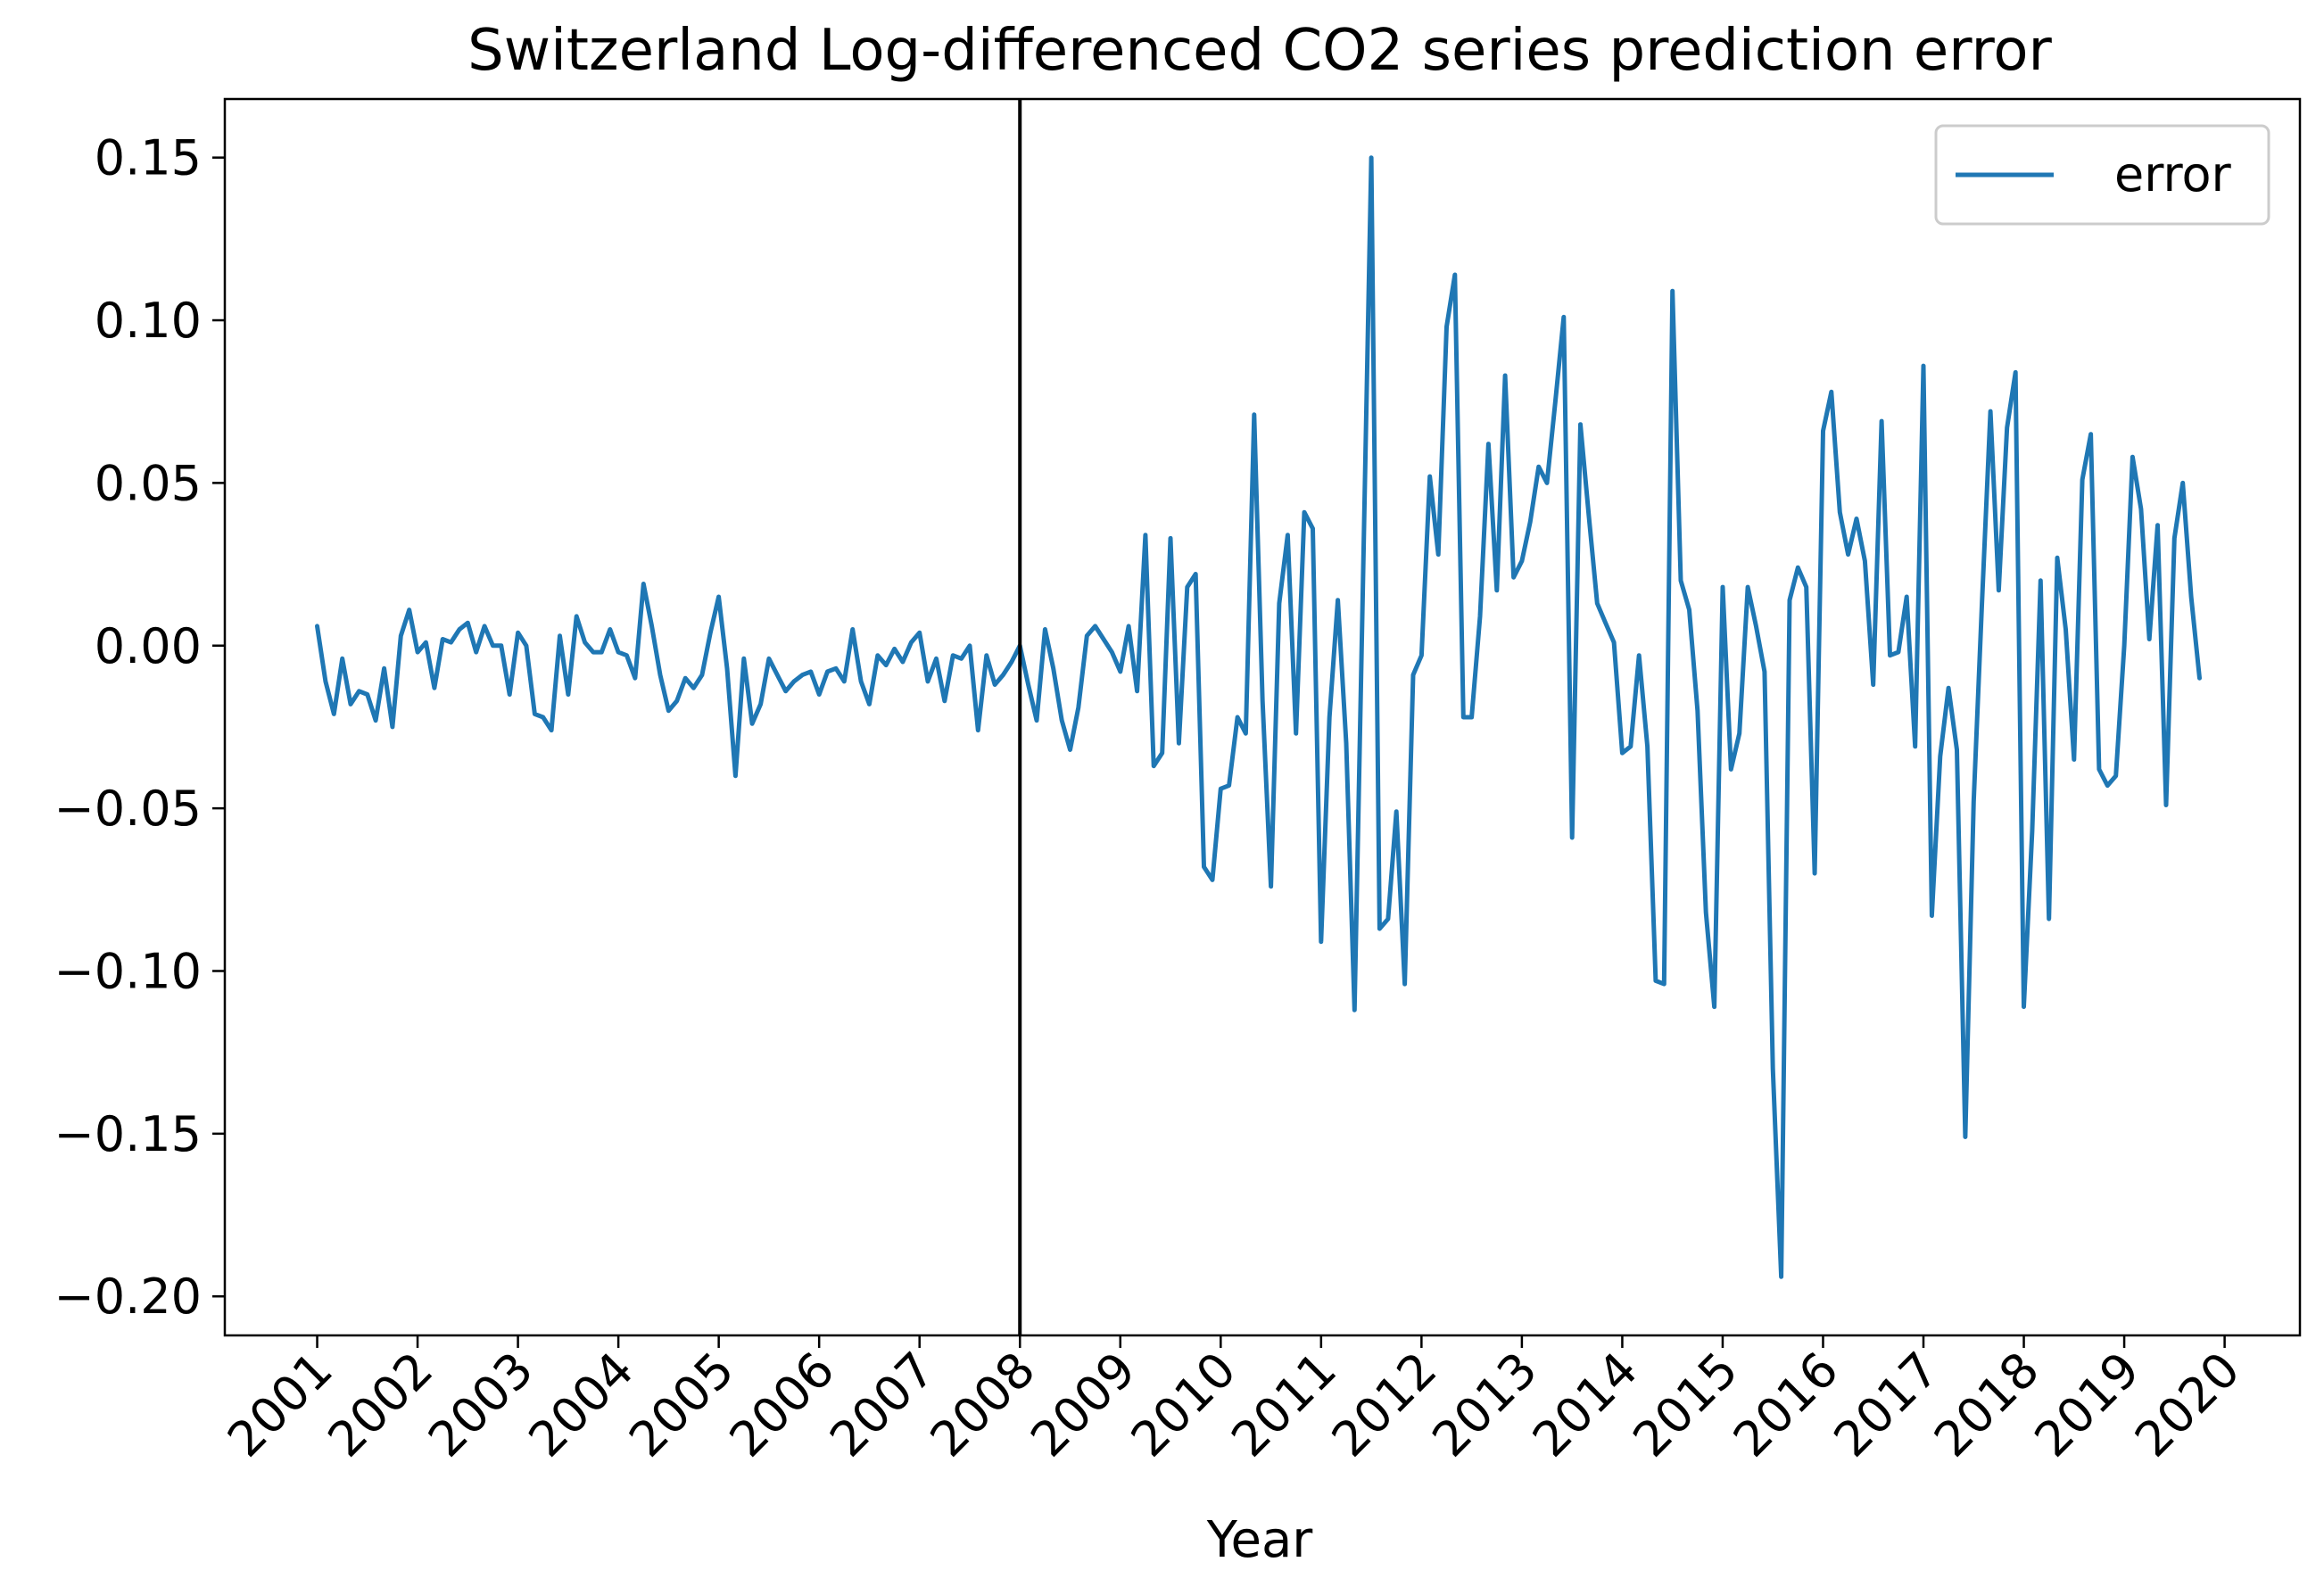 This screenshot has height=1595, width=2324. I want to click on legend-box, so click(2102, 175).